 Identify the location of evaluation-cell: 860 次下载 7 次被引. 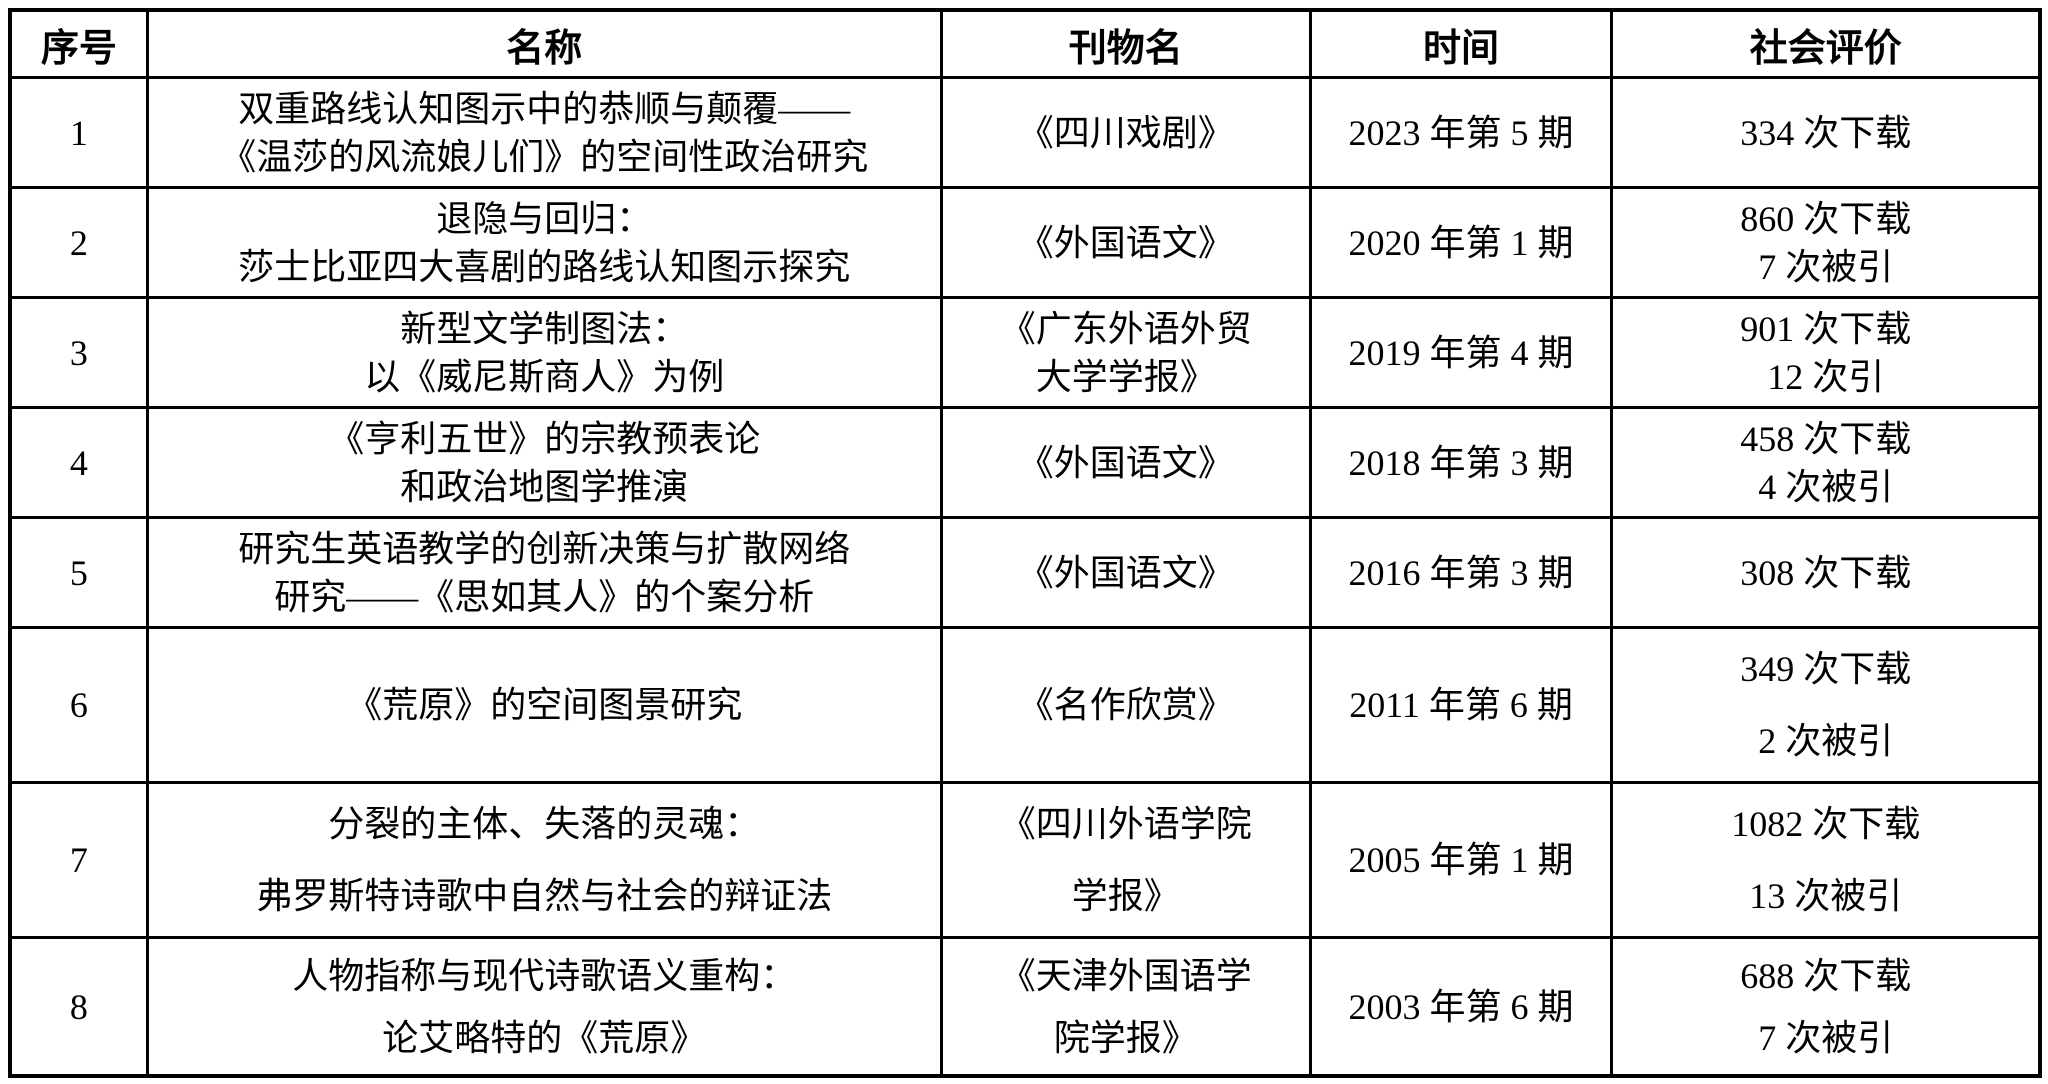
(1824, 242).